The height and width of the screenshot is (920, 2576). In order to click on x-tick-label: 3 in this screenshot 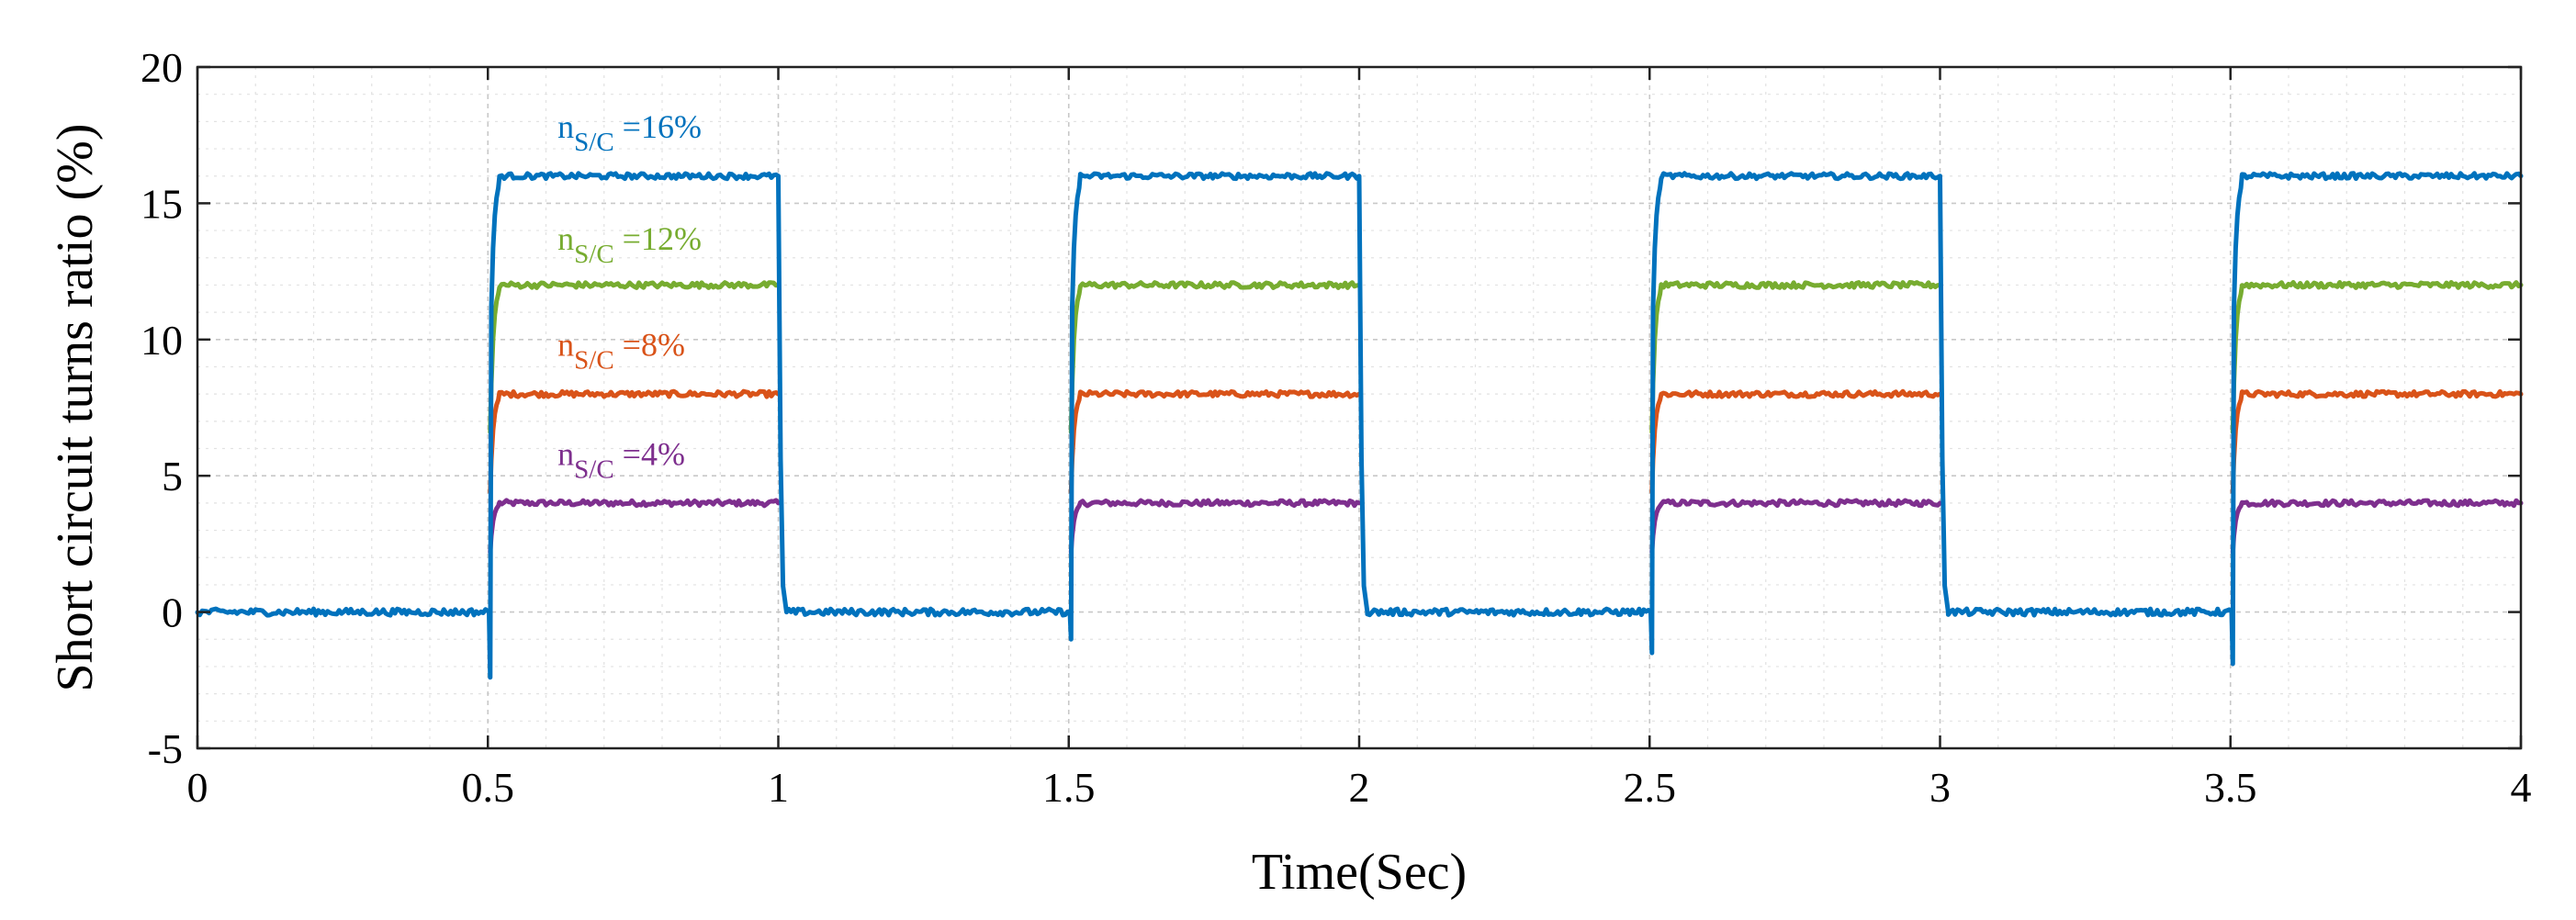, I will do `click(1940, 787)`.